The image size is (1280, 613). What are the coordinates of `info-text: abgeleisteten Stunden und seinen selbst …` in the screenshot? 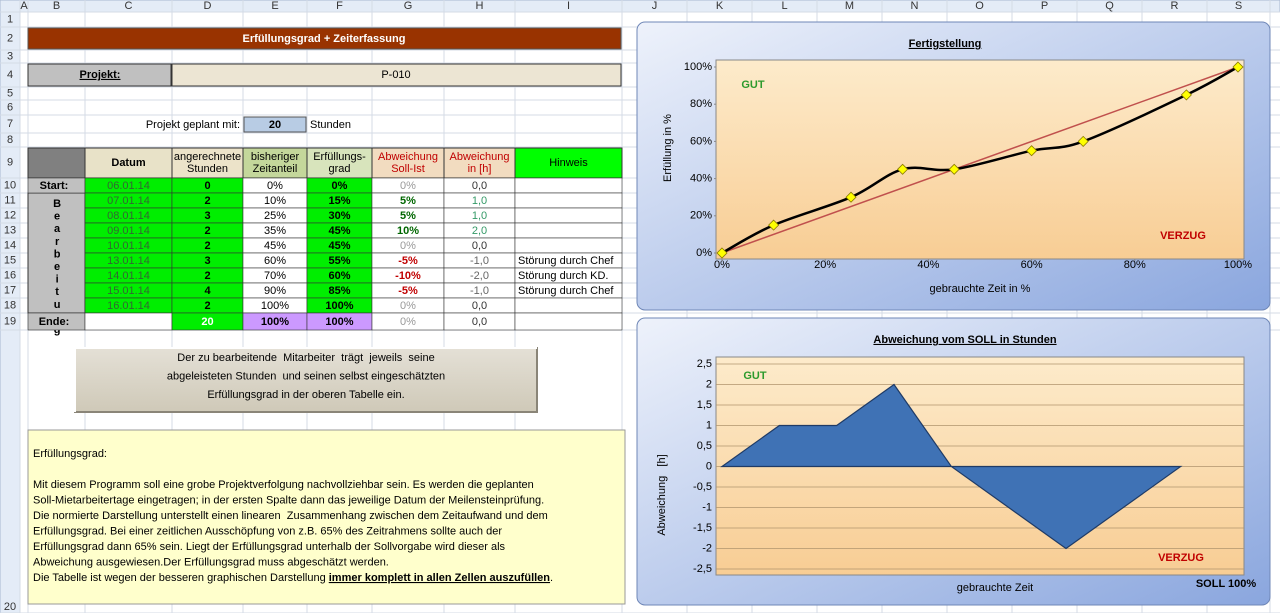 It's located at (306, 376).